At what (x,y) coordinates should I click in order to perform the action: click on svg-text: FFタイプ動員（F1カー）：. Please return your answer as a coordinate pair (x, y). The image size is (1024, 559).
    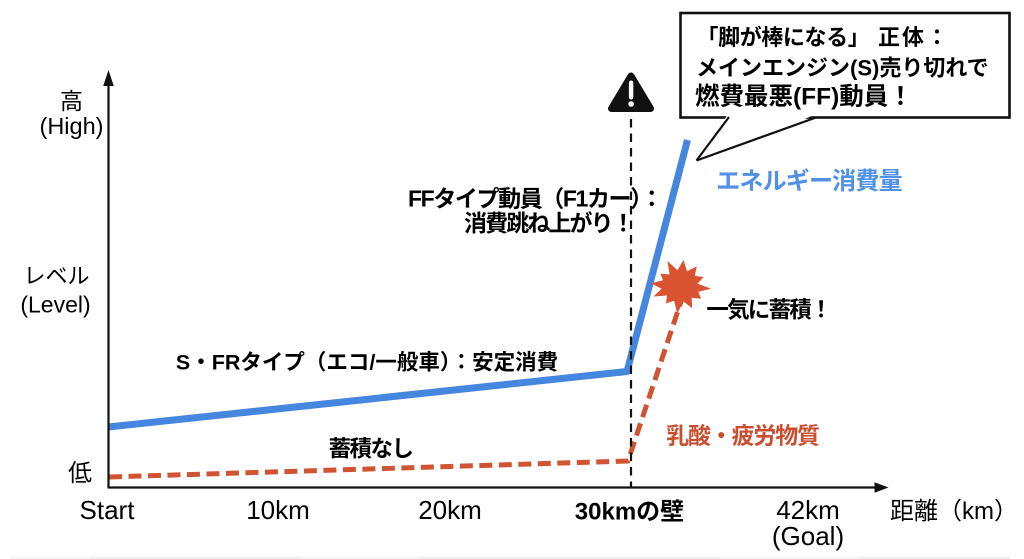
    Looking at the image, I should click on (535, 199).